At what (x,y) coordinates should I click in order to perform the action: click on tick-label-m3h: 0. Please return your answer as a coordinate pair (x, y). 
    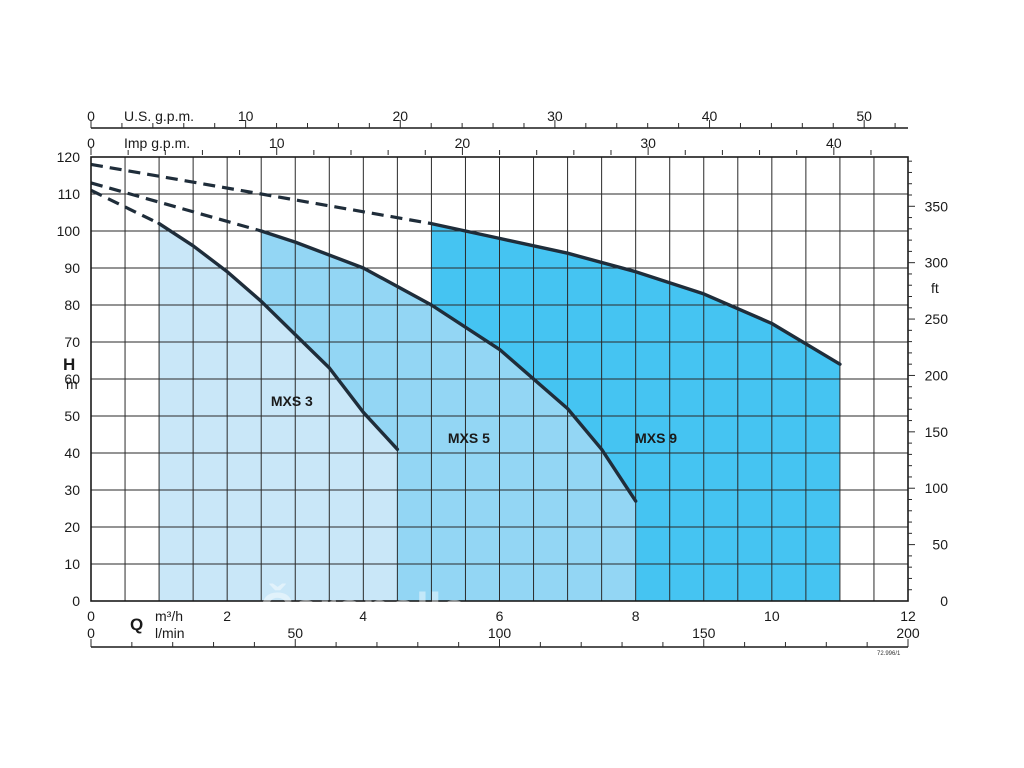
    Looking at the image, I should click on (91, 616).